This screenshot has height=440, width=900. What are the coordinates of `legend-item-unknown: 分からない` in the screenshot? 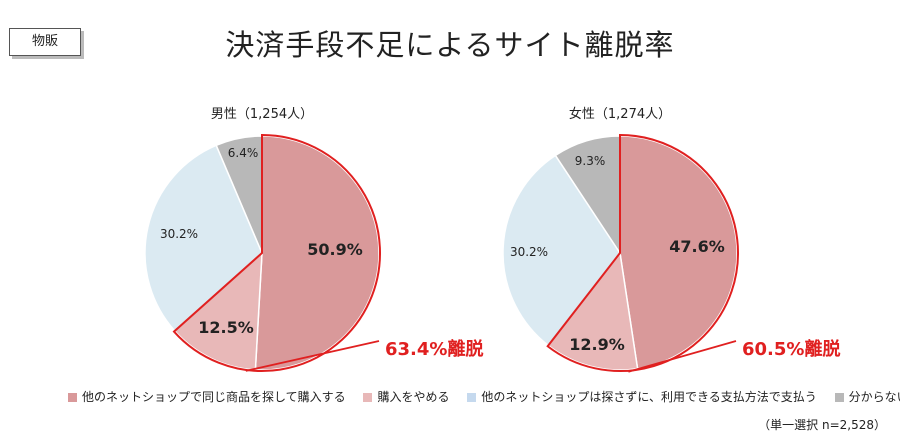 It's located at (867, 396).